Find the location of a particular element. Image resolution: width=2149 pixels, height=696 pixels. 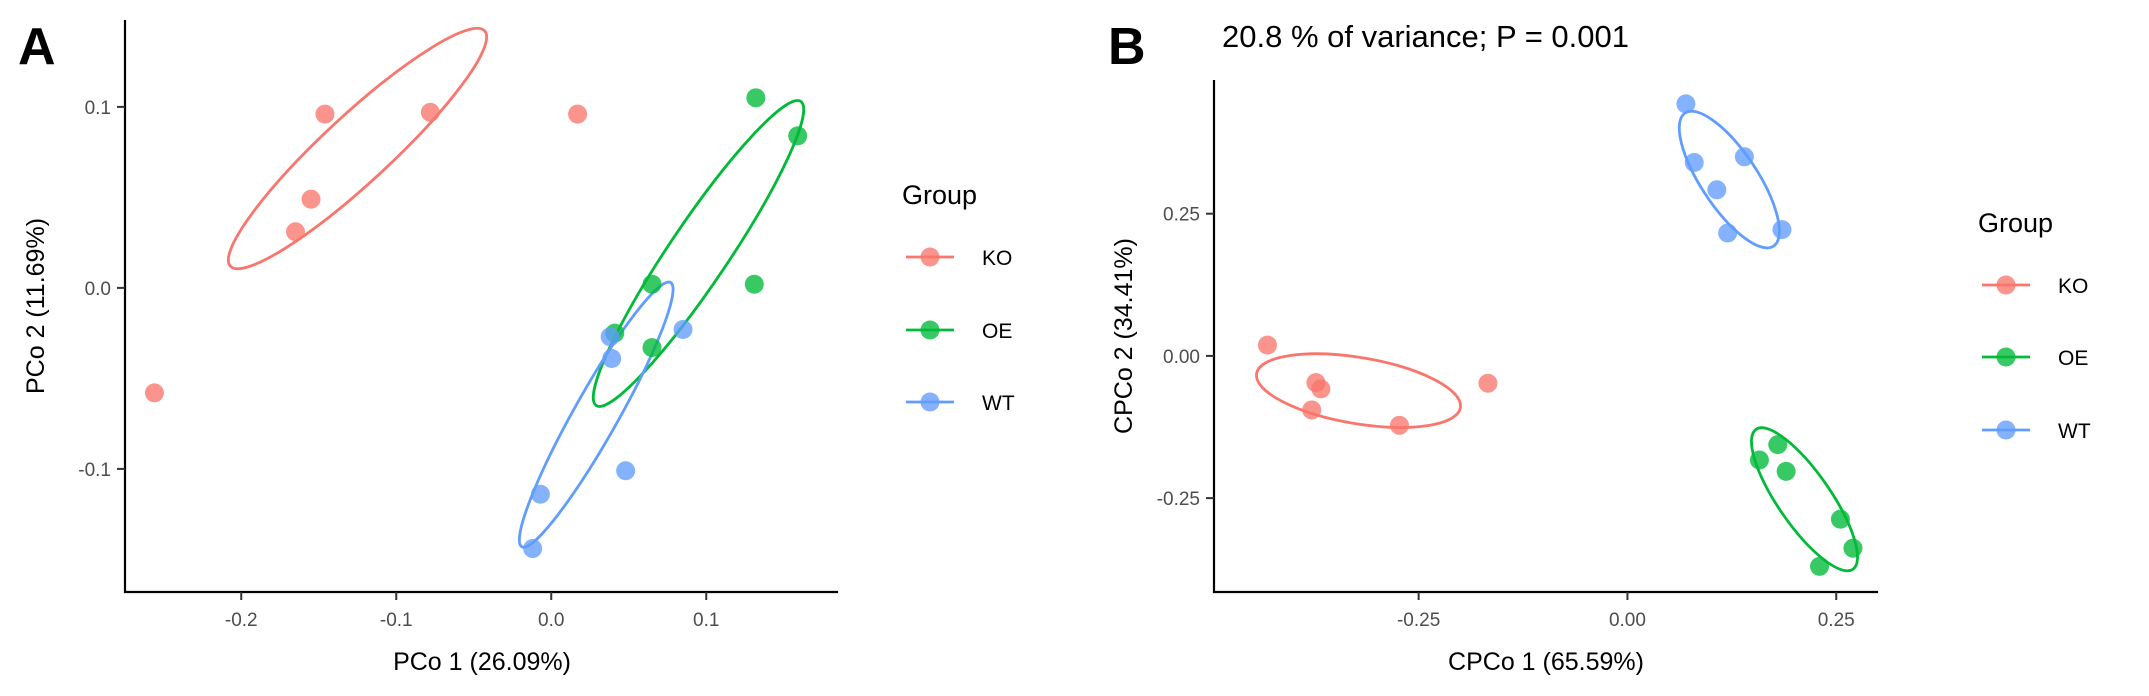

panel-b-legend-label-oe: OE is located at coordinates (2073, 358).